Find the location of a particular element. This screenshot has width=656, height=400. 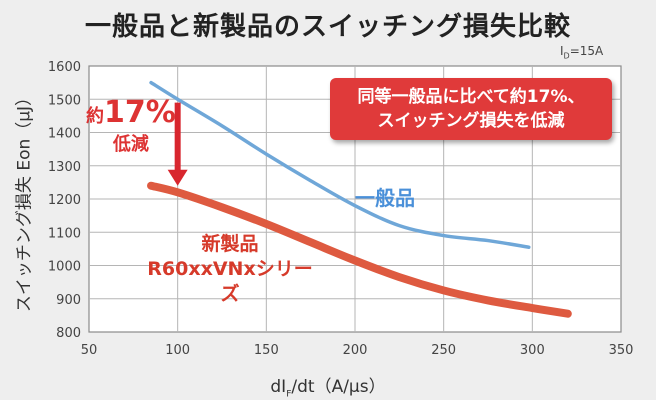

y-tick-label: 1600 is located at coordinates (64, 67).